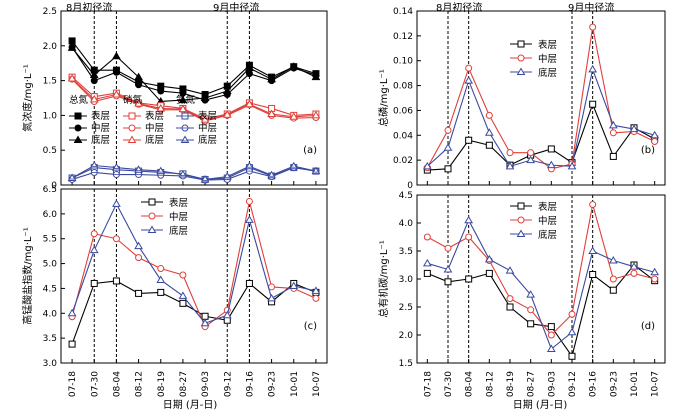 Image resolution: width=700 pixels, height=412 pixels. Describe the element at coordinates (27, 276) in the screenshot. I see `y-axis-label: 高锰酸盐指数/mg·L⁻¹` at that location.